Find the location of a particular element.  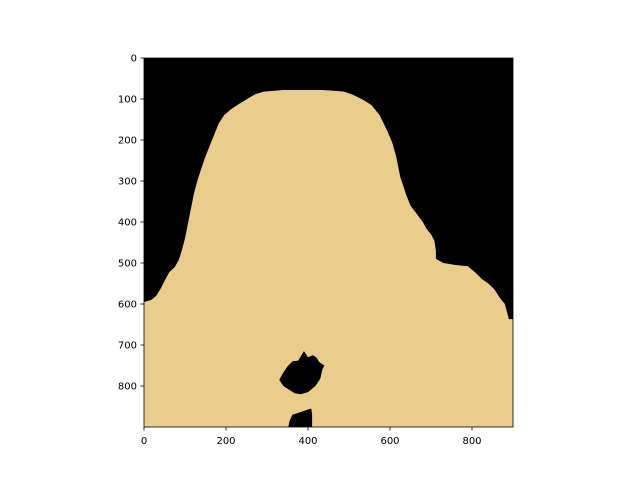

hole-center is located at coordinates (302, 373).